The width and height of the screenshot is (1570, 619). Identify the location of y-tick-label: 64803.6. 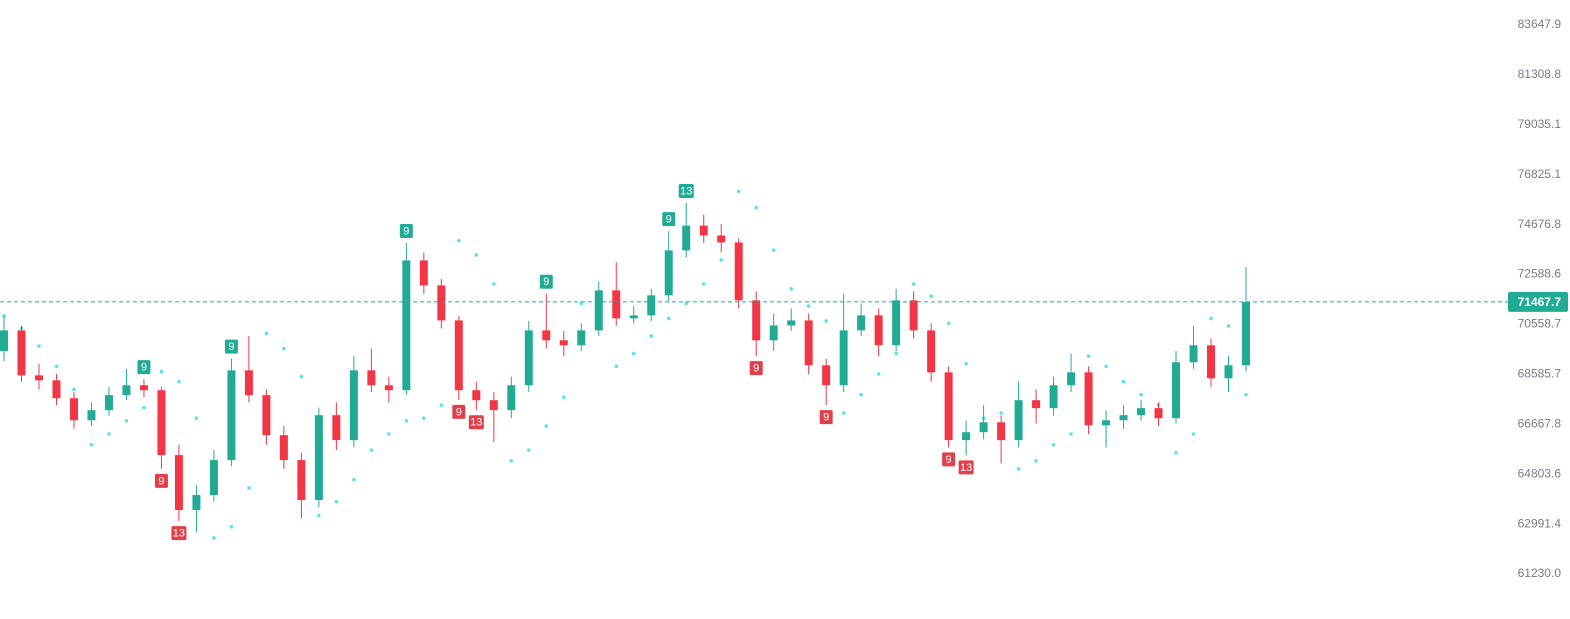
(1540, 473).